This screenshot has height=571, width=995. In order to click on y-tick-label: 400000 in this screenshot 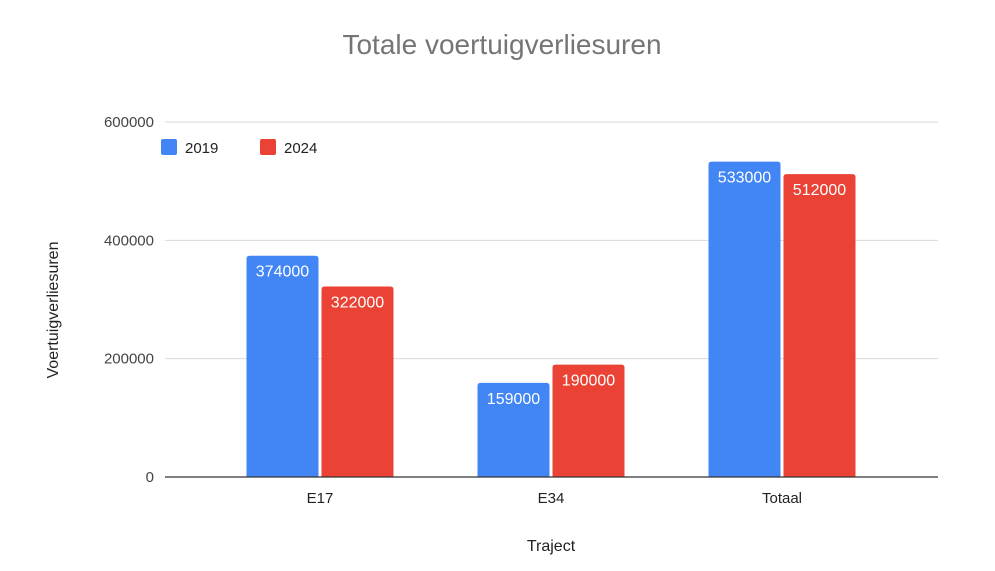, I will do `click(129, 240)`.